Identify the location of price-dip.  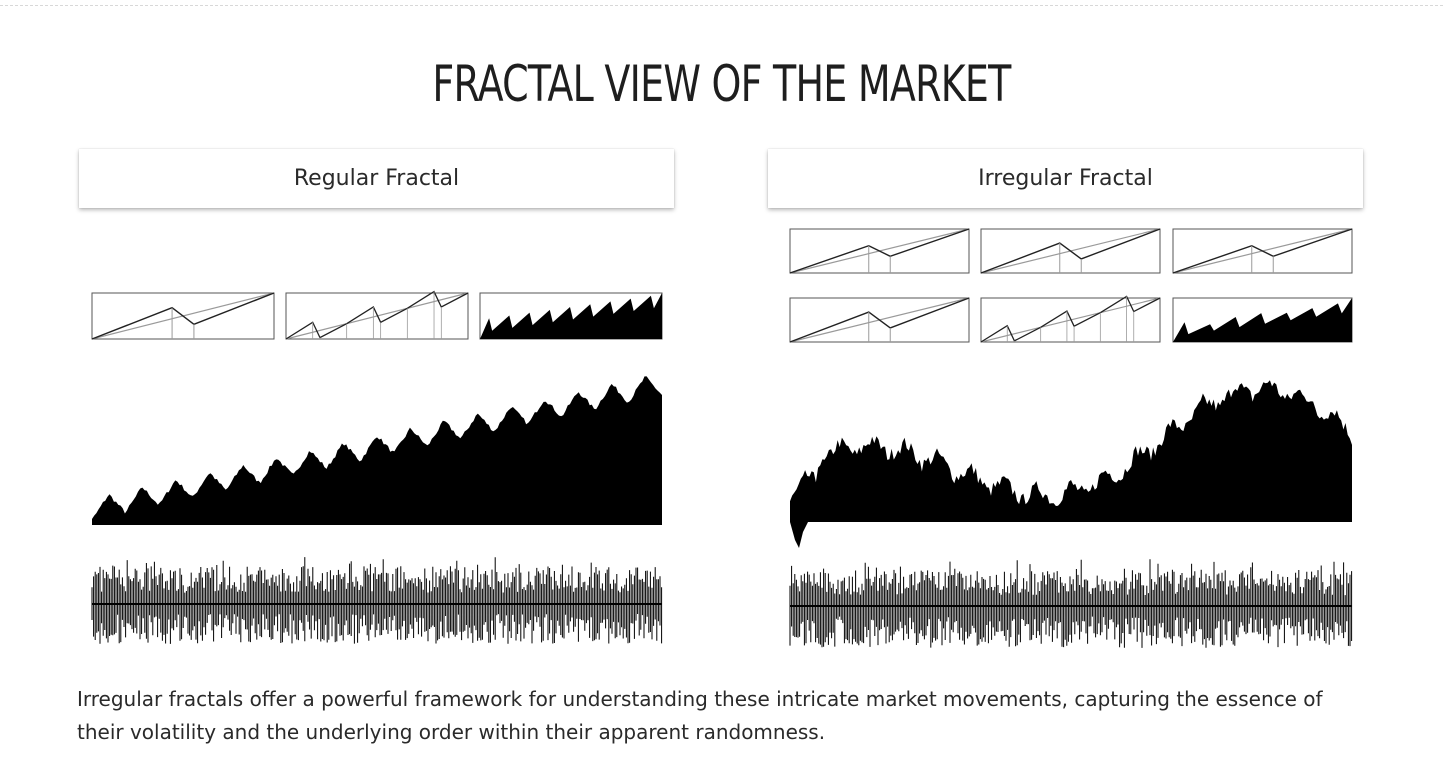
(799, 535).